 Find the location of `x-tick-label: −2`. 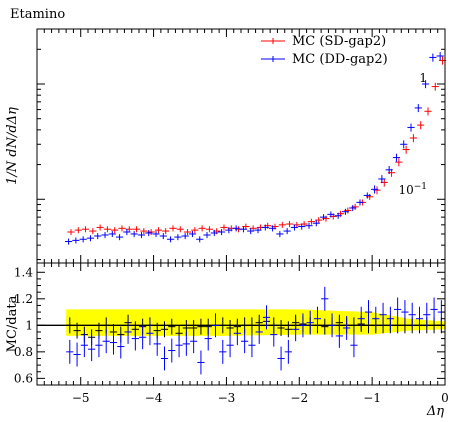

x-tick-label: −2 is located at coordinates (299, 398).